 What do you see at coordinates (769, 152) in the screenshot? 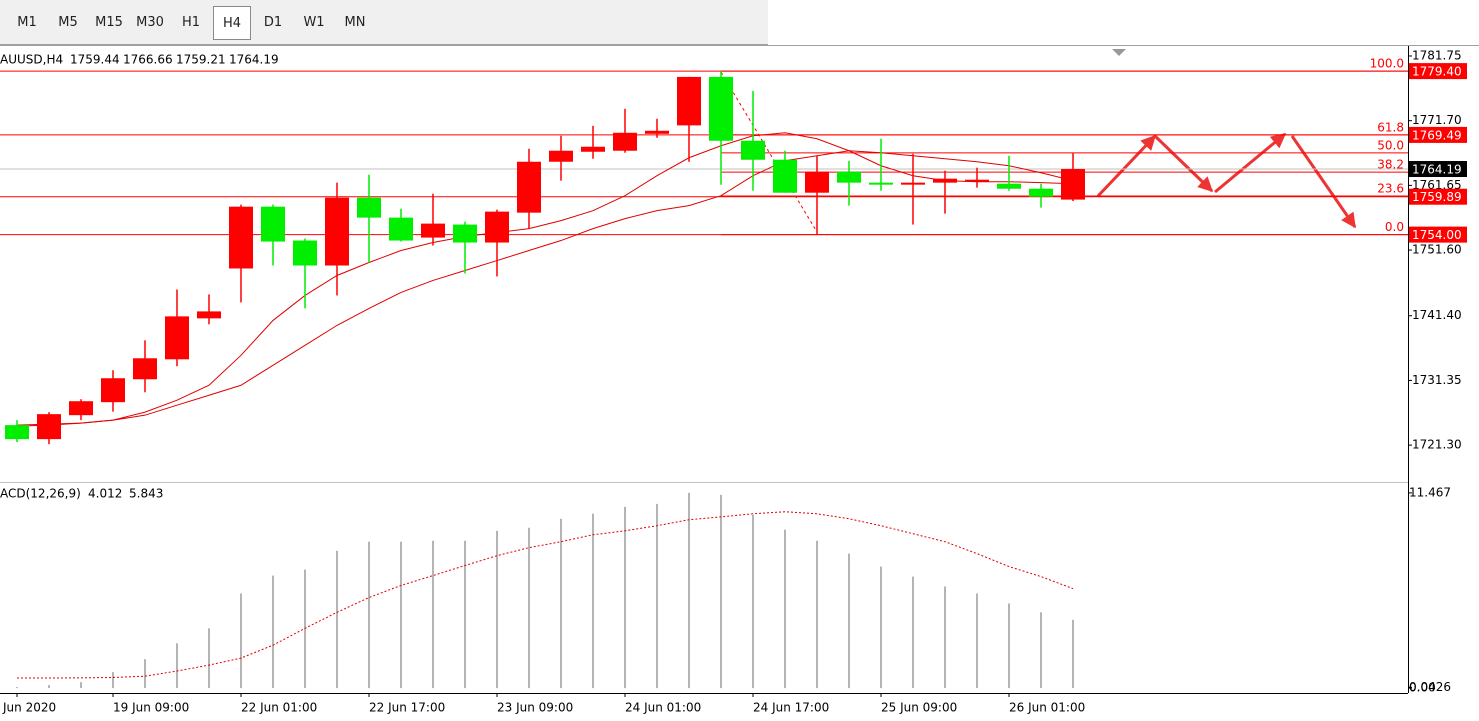
I see `fibo-anchor` at bounding box center [769, 152].